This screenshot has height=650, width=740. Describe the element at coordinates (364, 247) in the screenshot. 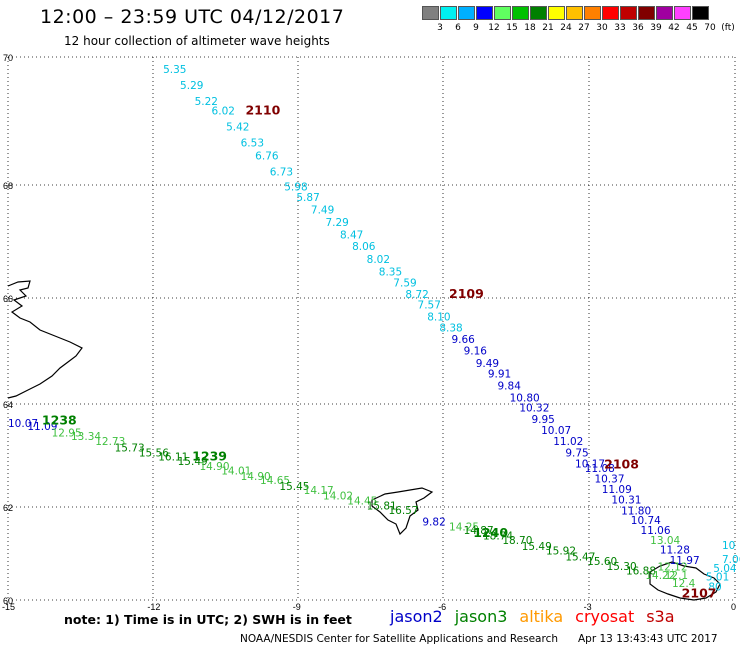

I see `swh-value-label: 8.06` at that location.